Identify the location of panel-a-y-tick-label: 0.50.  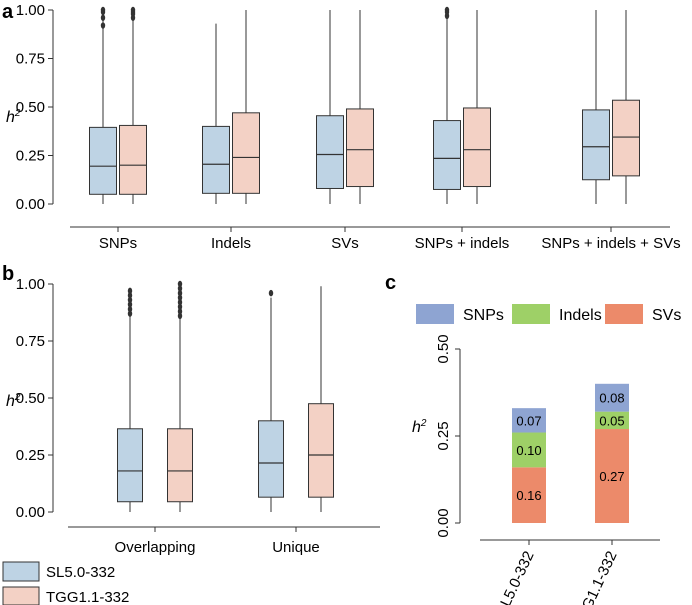
(30, 107).